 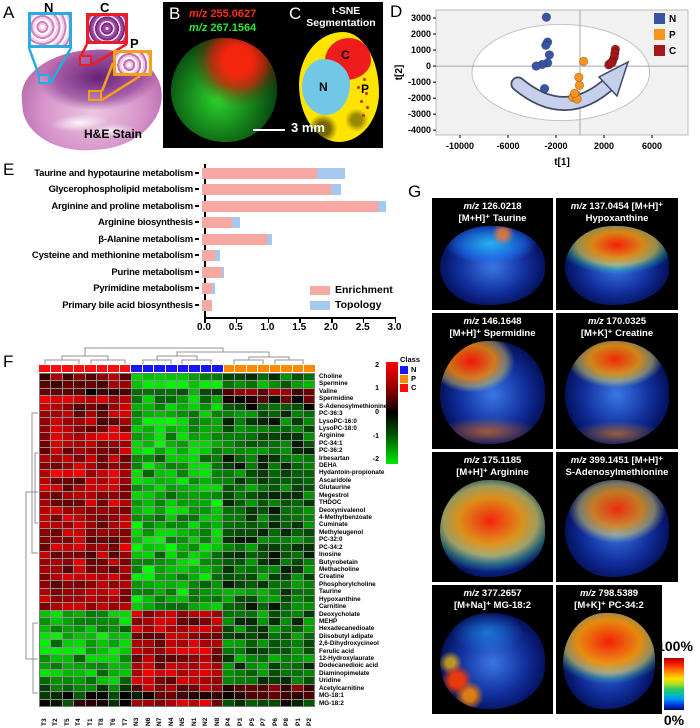 What do you see at coordinates (85, 60) in the screenshot?
I see `inset-source-region-c` at bounding box center [85, 60].